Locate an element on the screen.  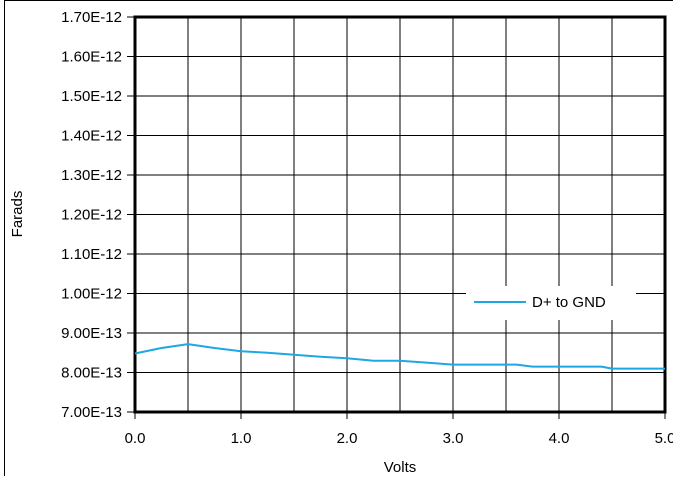
y-tick-label: 1.60E-12 is located at coordinates (91, 57).